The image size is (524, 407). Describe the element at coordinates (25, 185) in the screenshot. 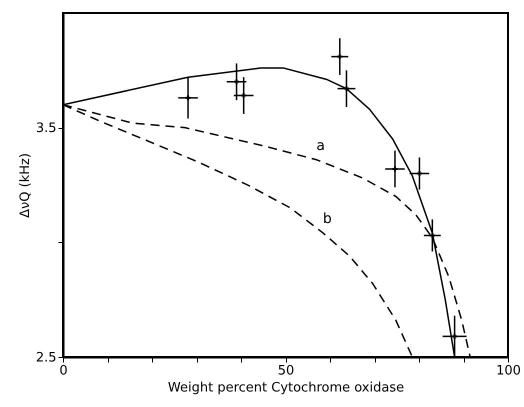

I see `y-axis-title: ΔνQ (kHz)` at that location.